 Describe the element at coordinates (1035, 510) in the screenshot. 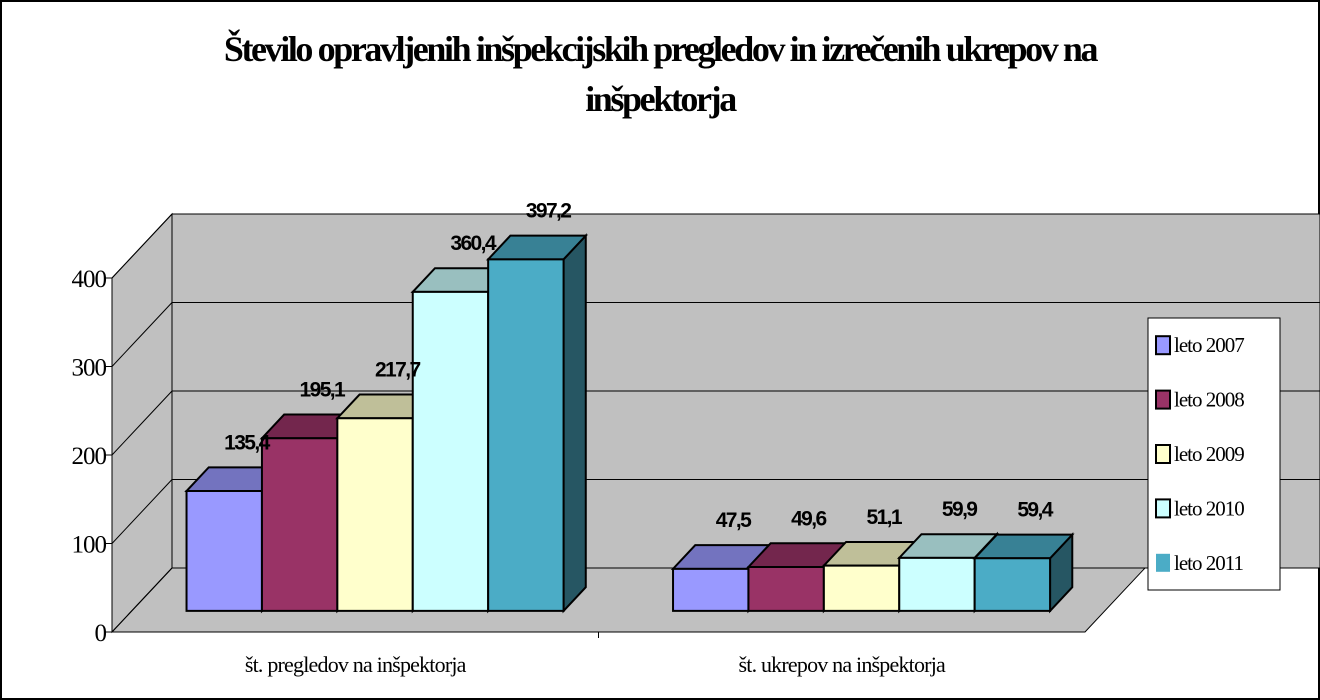

I see `value-label: 59,4` at that location.